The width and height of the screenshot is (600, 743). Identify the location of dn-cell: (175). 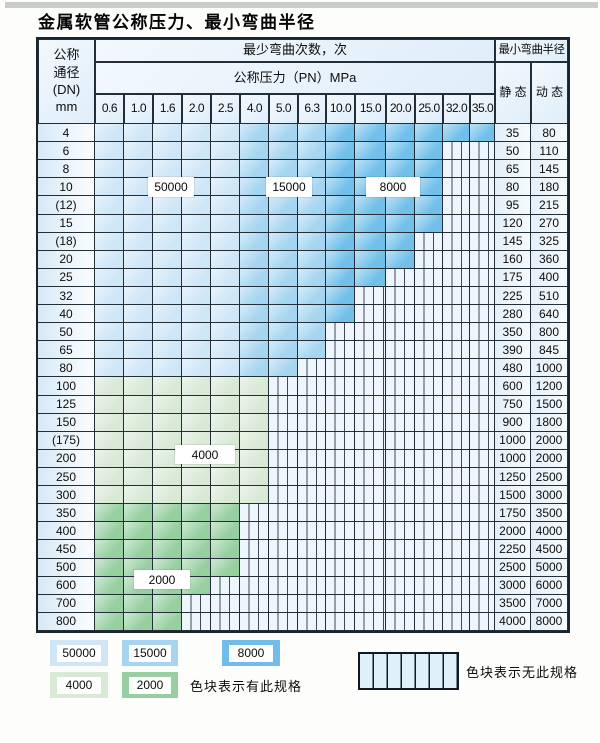
(66, 440).